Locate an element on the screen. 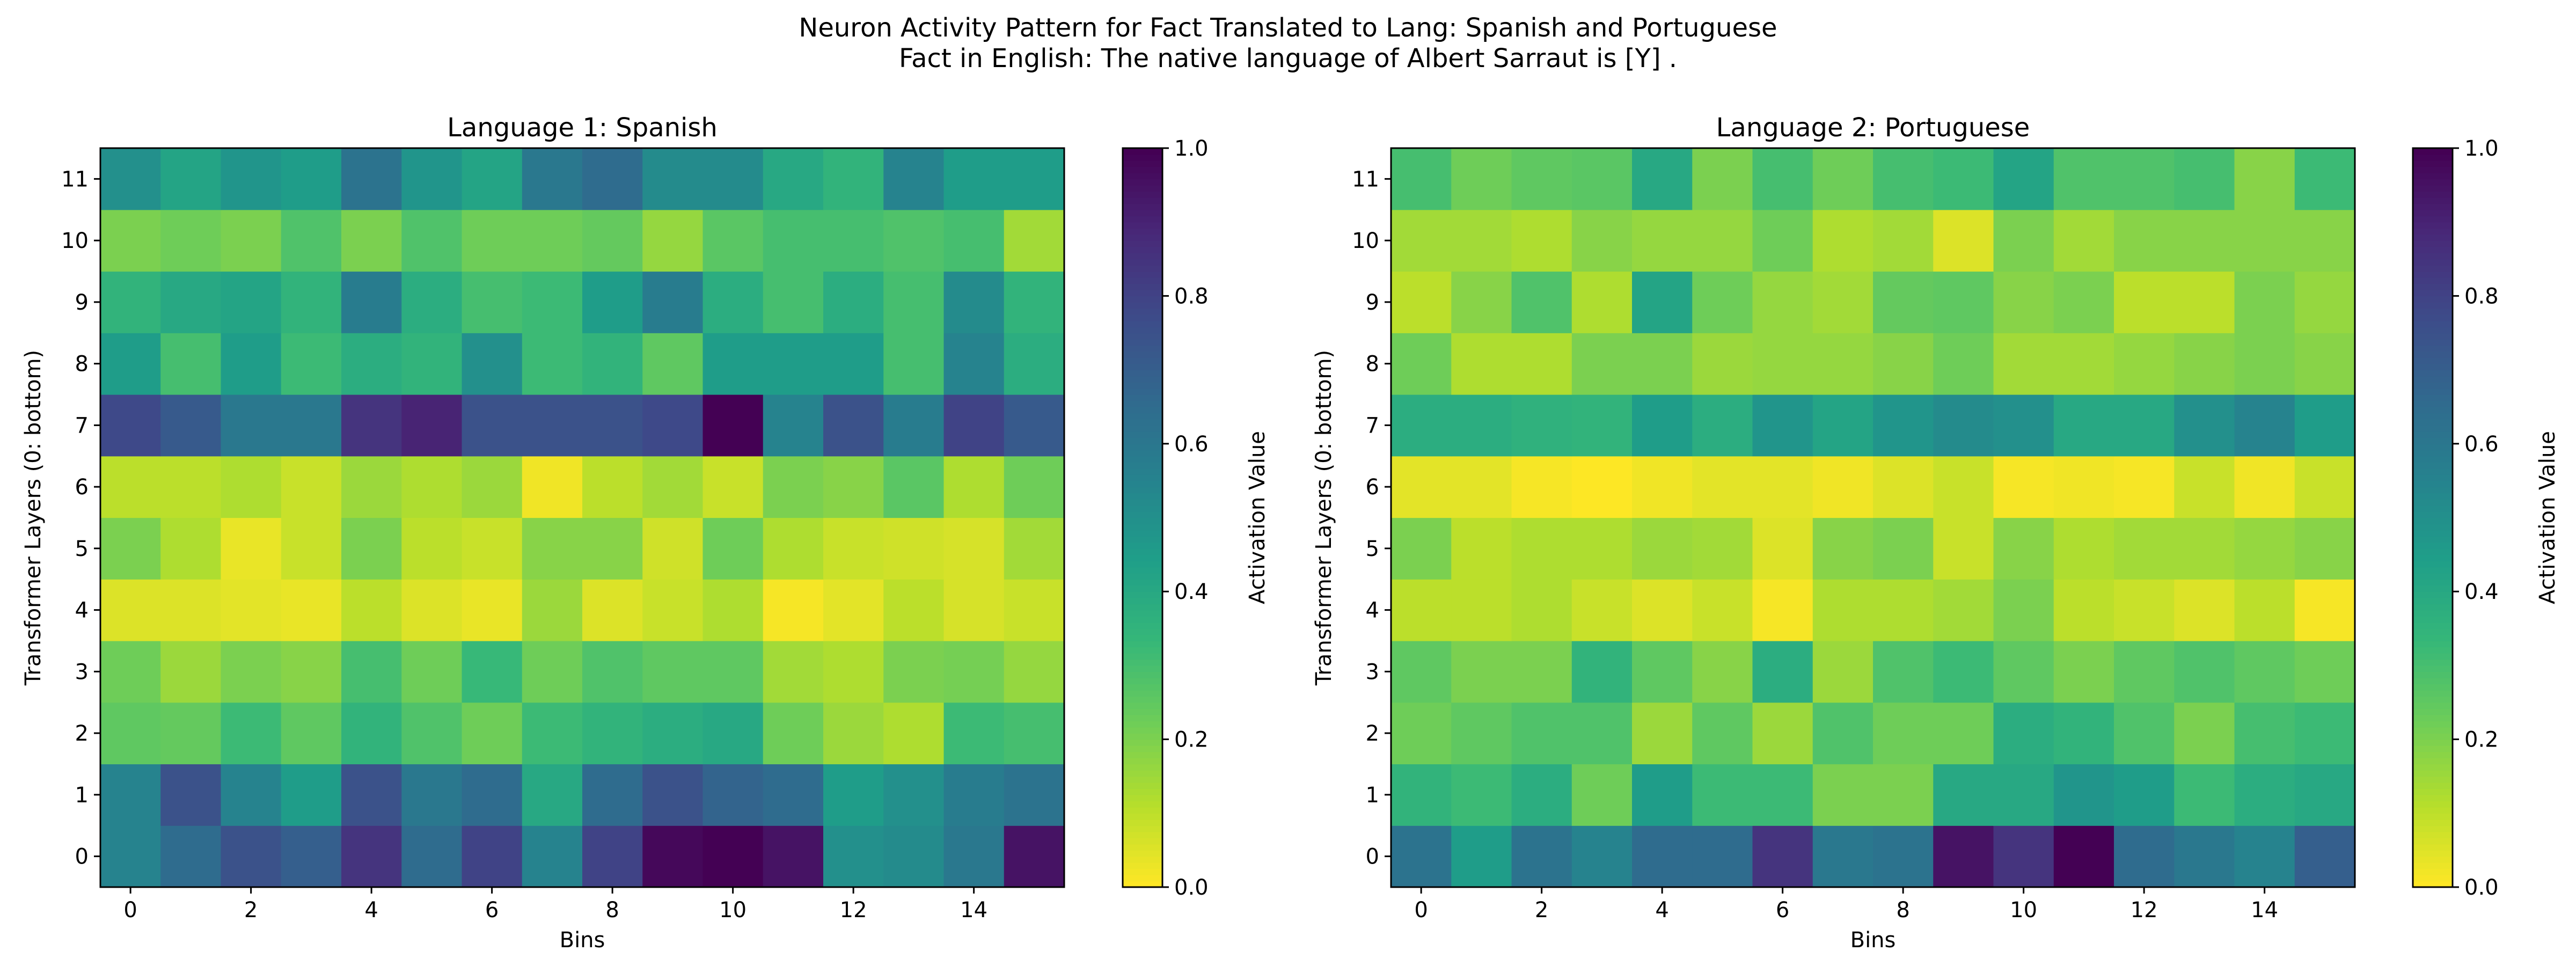 Image resolution: width=2576 pixels, height=966 pixels. colorbar-tick-label: 0.6 is located at coordinates (2481, 444).